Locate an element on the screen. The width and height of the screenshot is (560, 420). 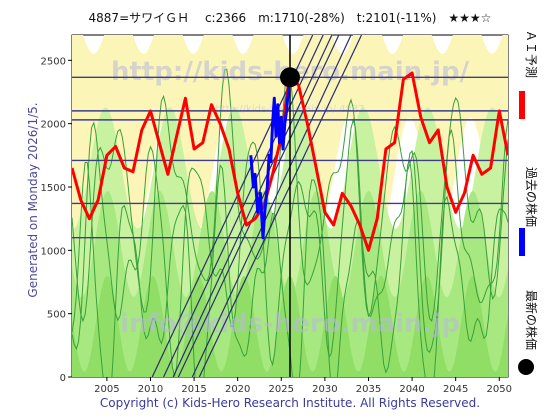
x-tick-label: 2015 is located at coordinates (193, 389).